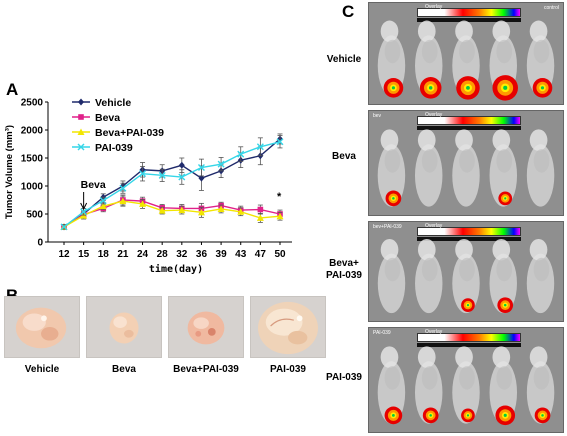 The image size is (567, 436). I want to click on legend-entry: Vehicle, so click(101, 103).